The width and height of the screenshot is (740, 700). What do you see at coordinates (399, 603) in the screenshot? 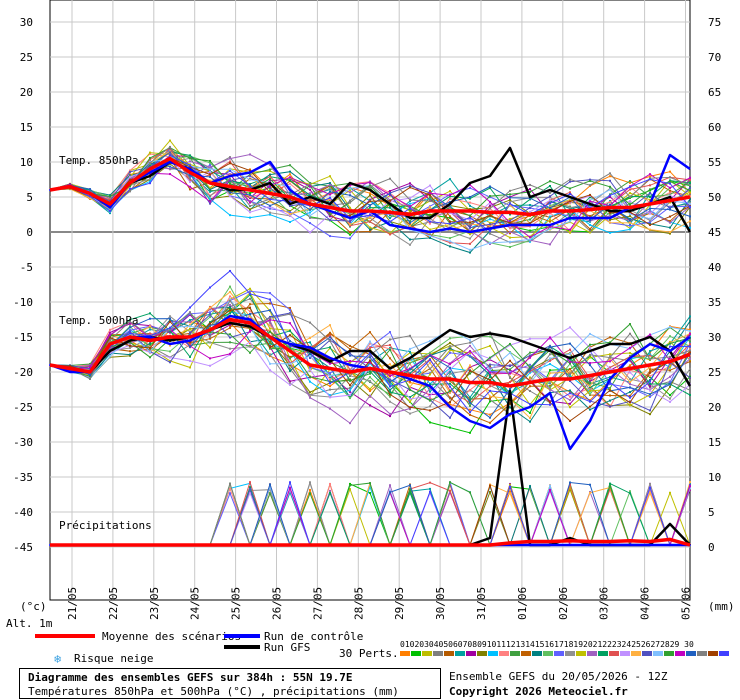
I see `date-tick-label: 29/05` at bounding box center [399, 603].